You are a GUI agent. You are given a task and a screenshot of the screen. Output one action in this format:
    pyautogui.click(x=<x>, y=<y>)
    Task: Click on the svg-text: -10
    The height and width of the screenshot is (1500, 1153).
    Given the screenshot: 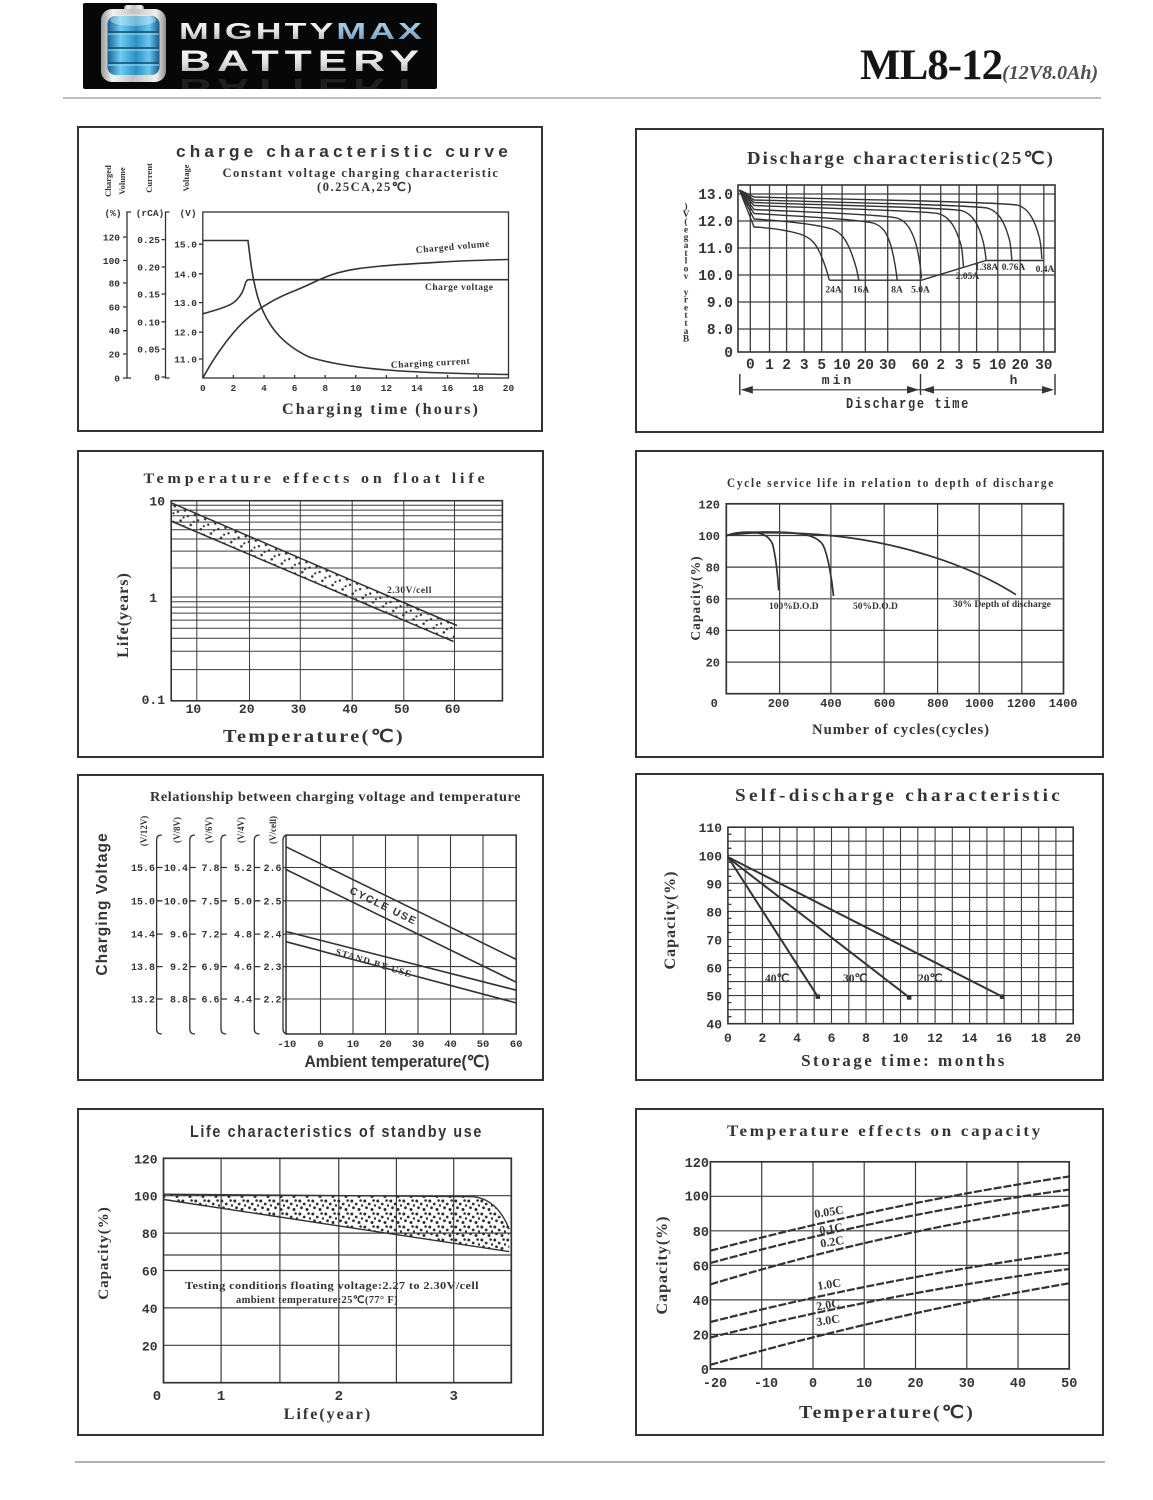 What is the action you would take?
    pyautogui.click(x=286, y=1045)
    